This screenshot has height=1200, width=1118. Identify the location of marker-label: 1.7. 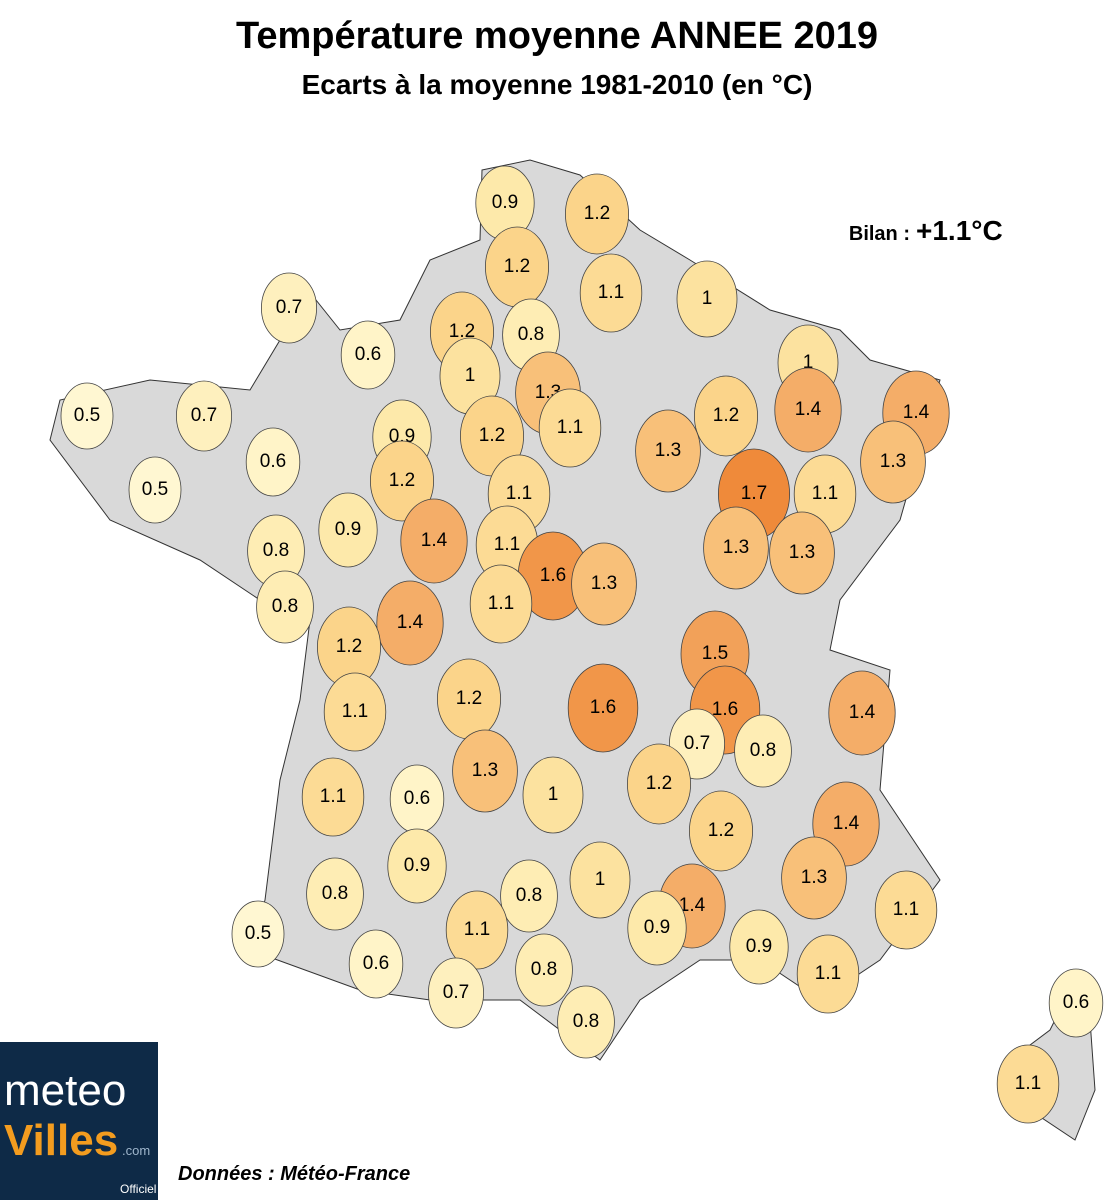
(754, 493).